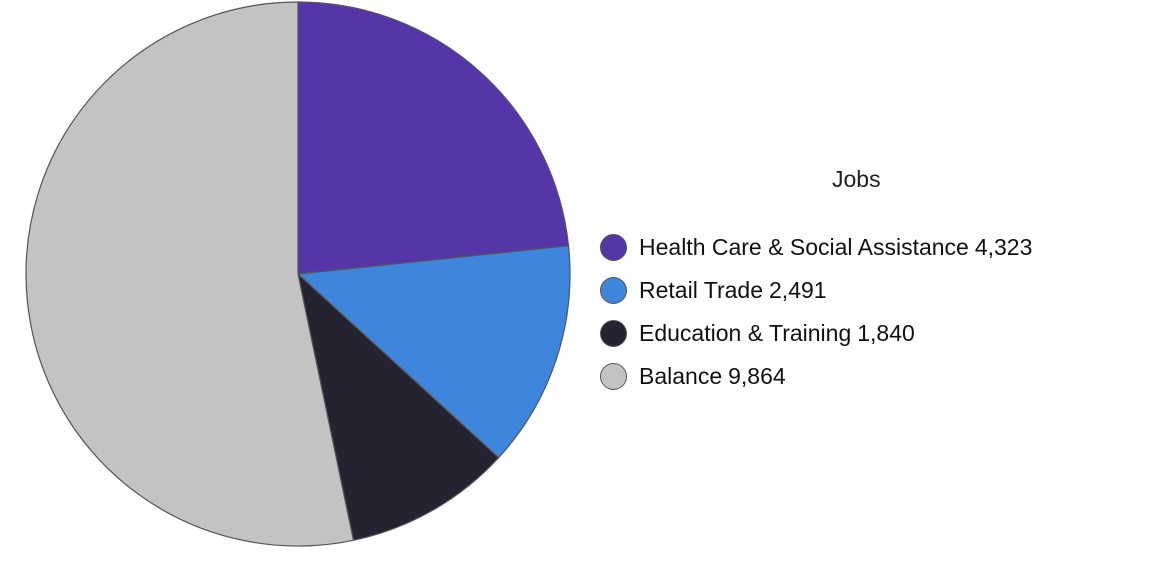  I want to click on legend-value: 4,323, so click(1003, 247).